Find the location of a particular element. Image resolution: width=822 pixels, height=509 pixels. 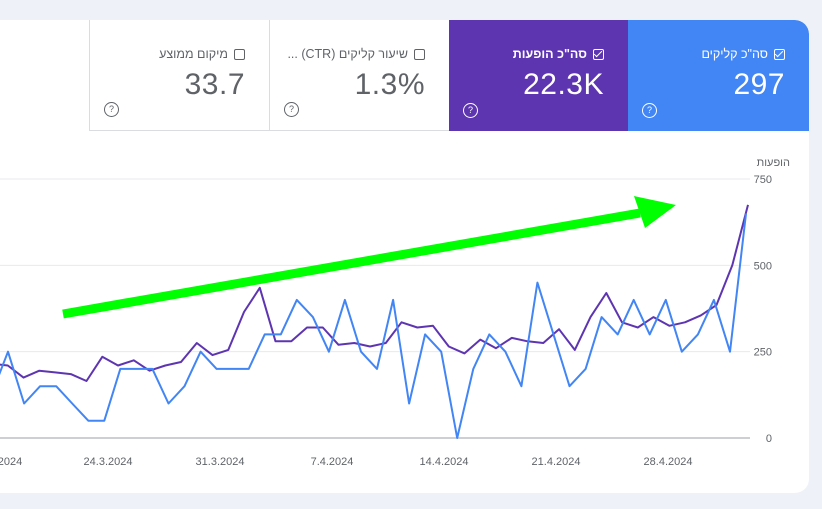

x-tick-label: 31.3.2024 is located at coordinates (220, 462).